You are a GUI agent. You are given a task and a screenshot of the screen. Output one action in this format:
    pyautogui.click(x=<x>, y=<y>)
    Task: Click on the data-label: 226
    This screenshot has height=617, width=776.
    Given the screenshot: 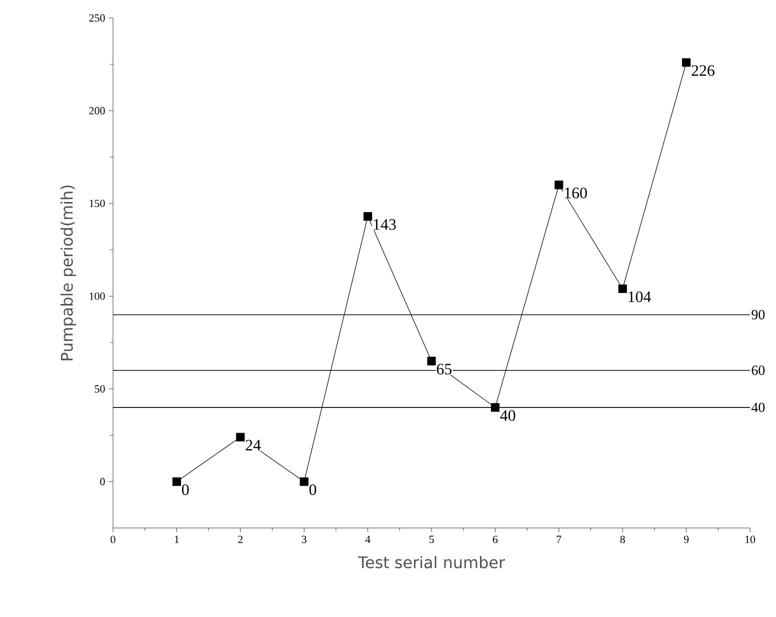 What is the action you would take?
    pyautogui.click(x=703, y=70)
    